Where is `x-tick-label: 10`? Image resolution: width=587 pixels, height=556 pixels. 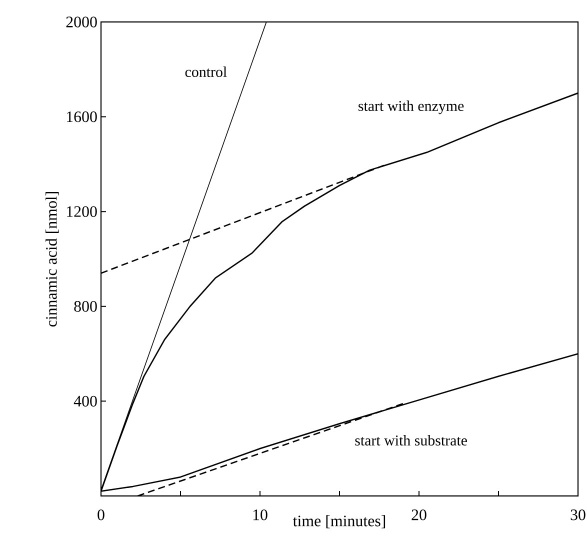
x-tick-label: 10 is located at coordinates (260, 514).